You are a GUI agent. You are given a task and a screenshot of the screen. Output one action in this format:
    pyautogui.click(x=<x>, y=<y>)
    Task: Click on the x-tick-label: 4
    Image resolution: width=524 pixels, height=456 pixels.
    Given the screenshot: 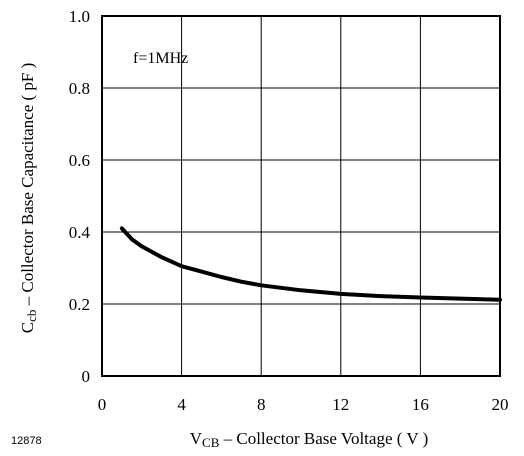 What is the action you would take?
    pyautogui.click(x=181, y=404)
    